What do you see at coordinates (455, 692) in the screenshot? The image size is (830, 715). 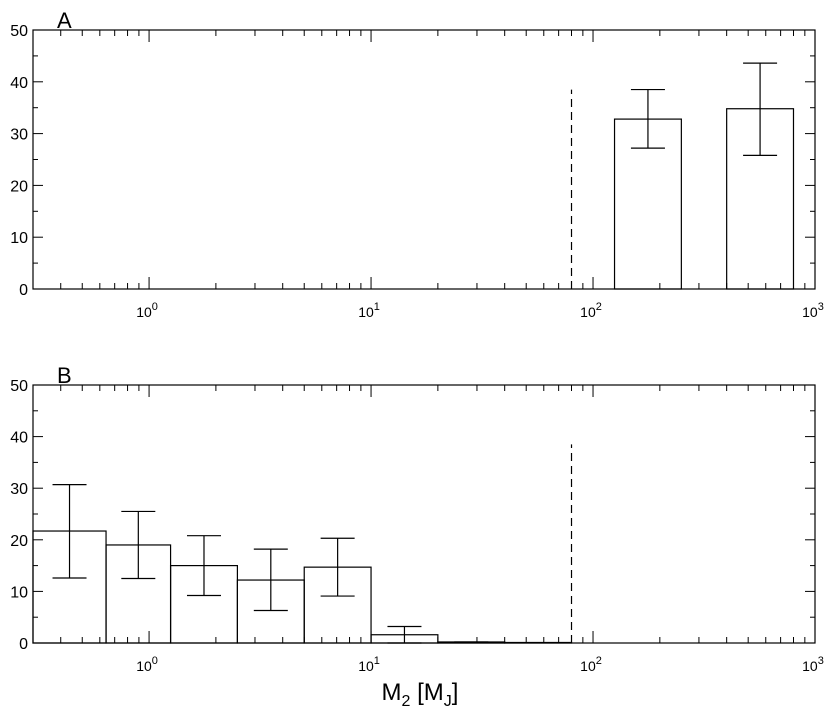 I see `x-axis-label-bracket-close: ]` at bounding box center [455, 692].